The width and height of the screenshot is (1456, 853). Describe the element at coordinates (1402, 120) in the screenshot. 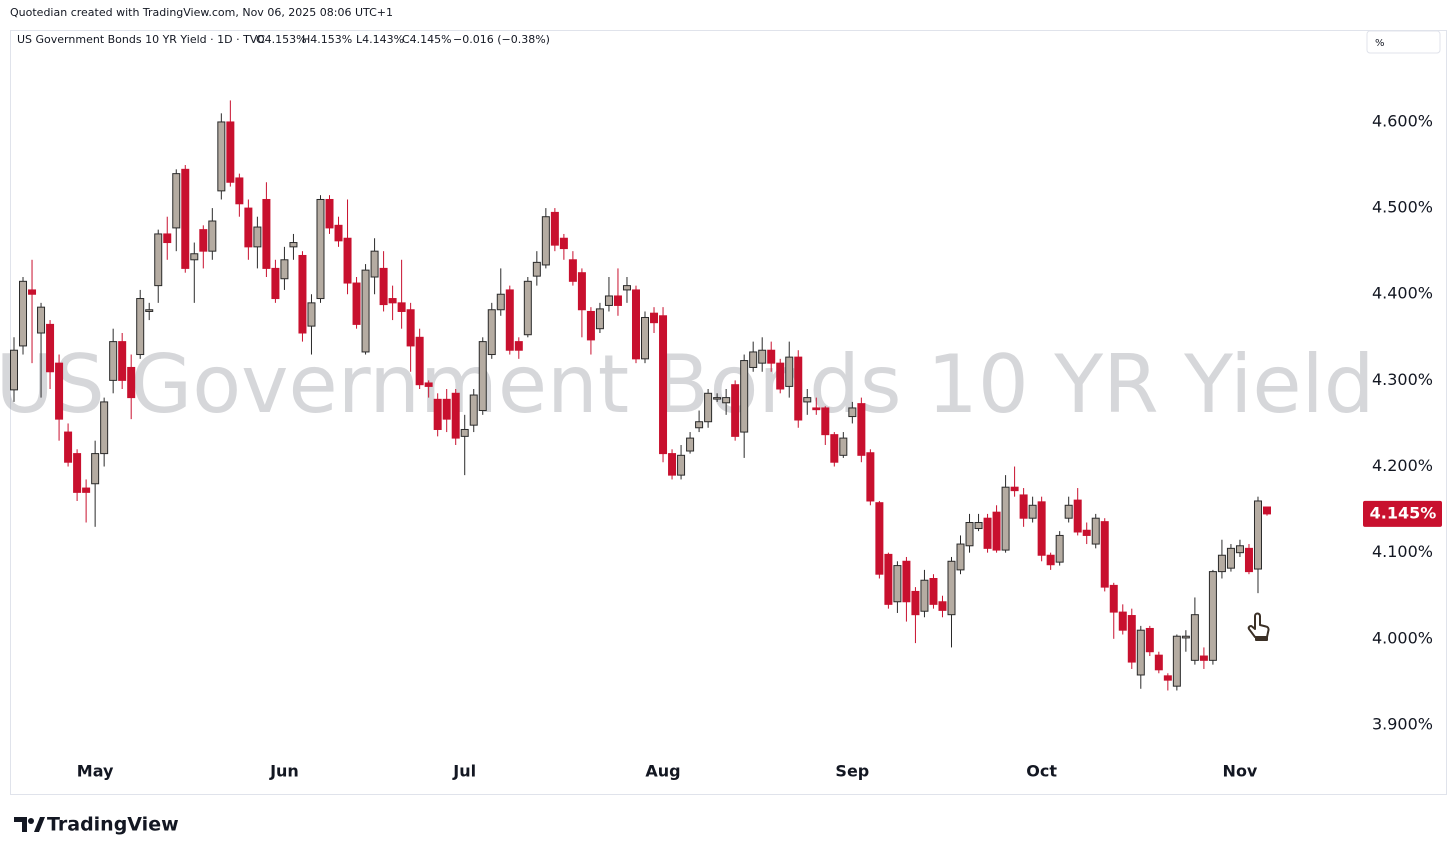

I see `y-tick-label: 4.600%` at that location.